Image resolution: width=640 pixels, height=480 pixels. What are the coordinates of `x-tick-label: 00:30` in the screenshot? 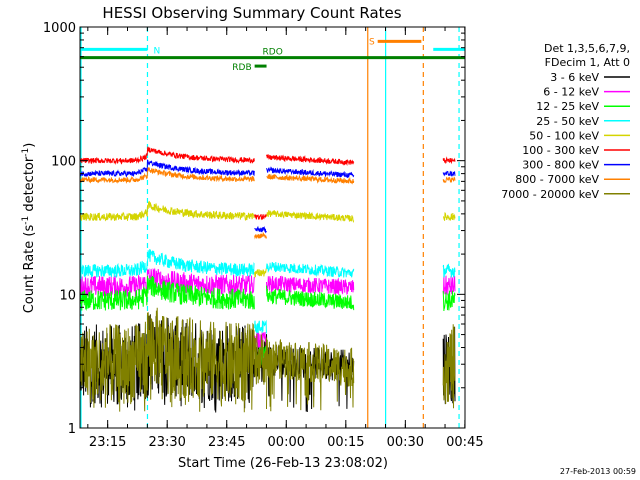 It's located at (405, 442).